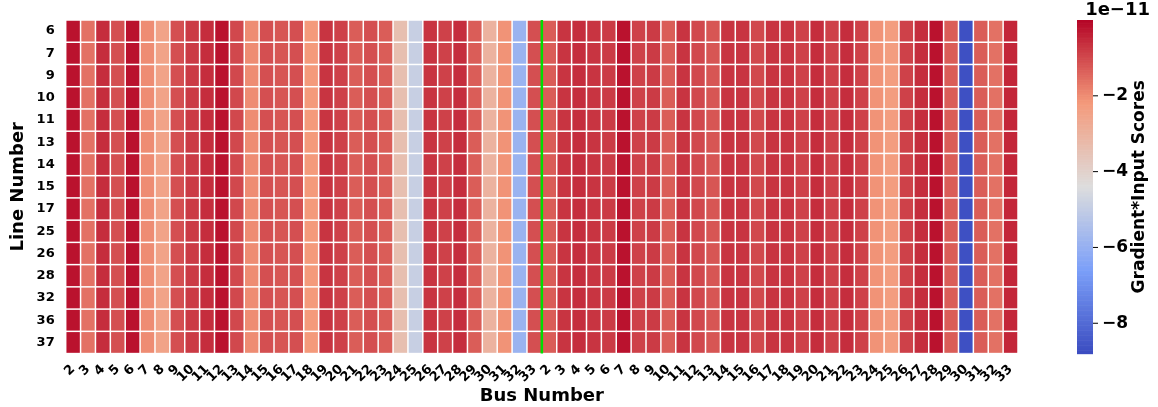 This screenshot has width=1158, height=407. Describe the element at coordinates (542, 394) in the screenshot. I see `x-axis-title: Bus Number` at that location.